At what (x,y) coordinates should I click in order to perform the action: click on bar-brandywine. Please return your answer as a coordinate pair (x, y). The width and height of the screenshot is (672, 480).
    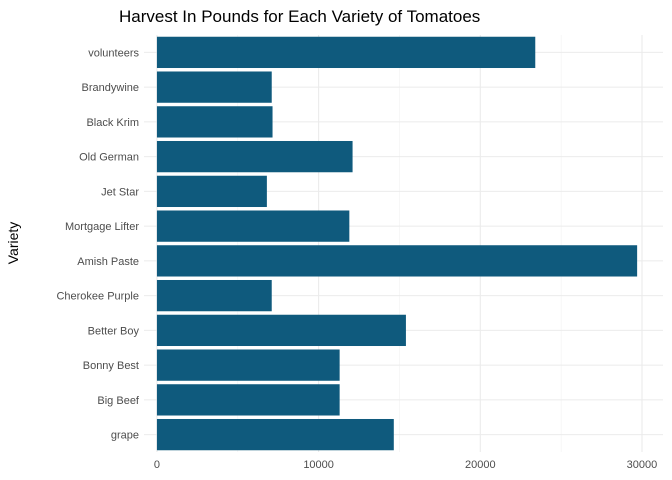
    Looking at the image, I should click on (214, 87).